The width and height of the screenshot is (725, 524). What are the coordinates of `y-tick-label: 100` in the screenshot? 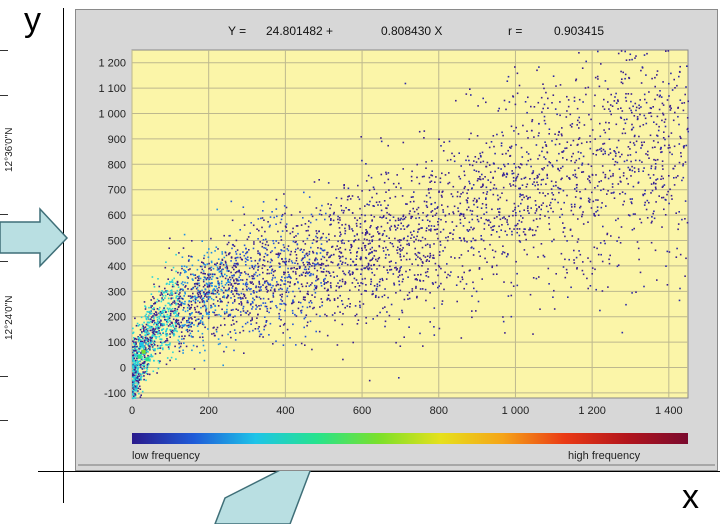 It's located at (117, 343).